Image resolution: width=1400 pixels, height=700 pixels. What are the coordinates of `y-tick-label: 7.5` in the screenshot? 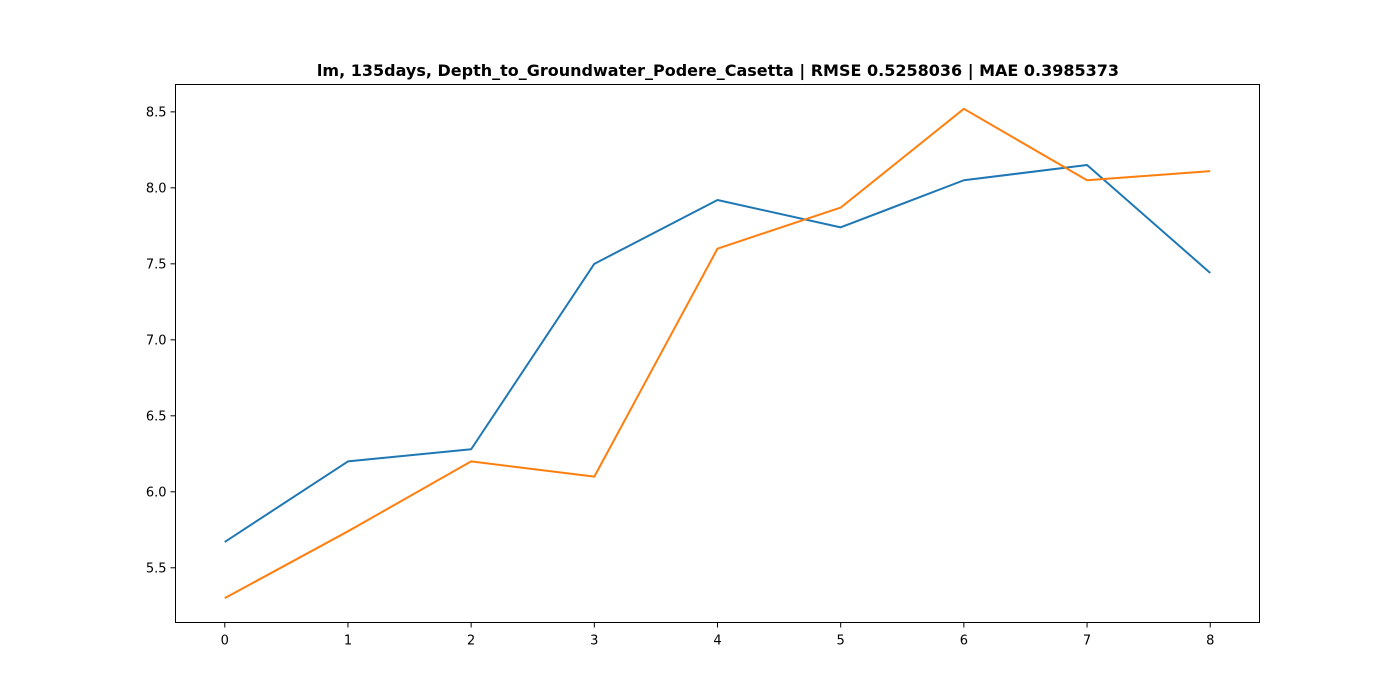 It's located at (156, 264).